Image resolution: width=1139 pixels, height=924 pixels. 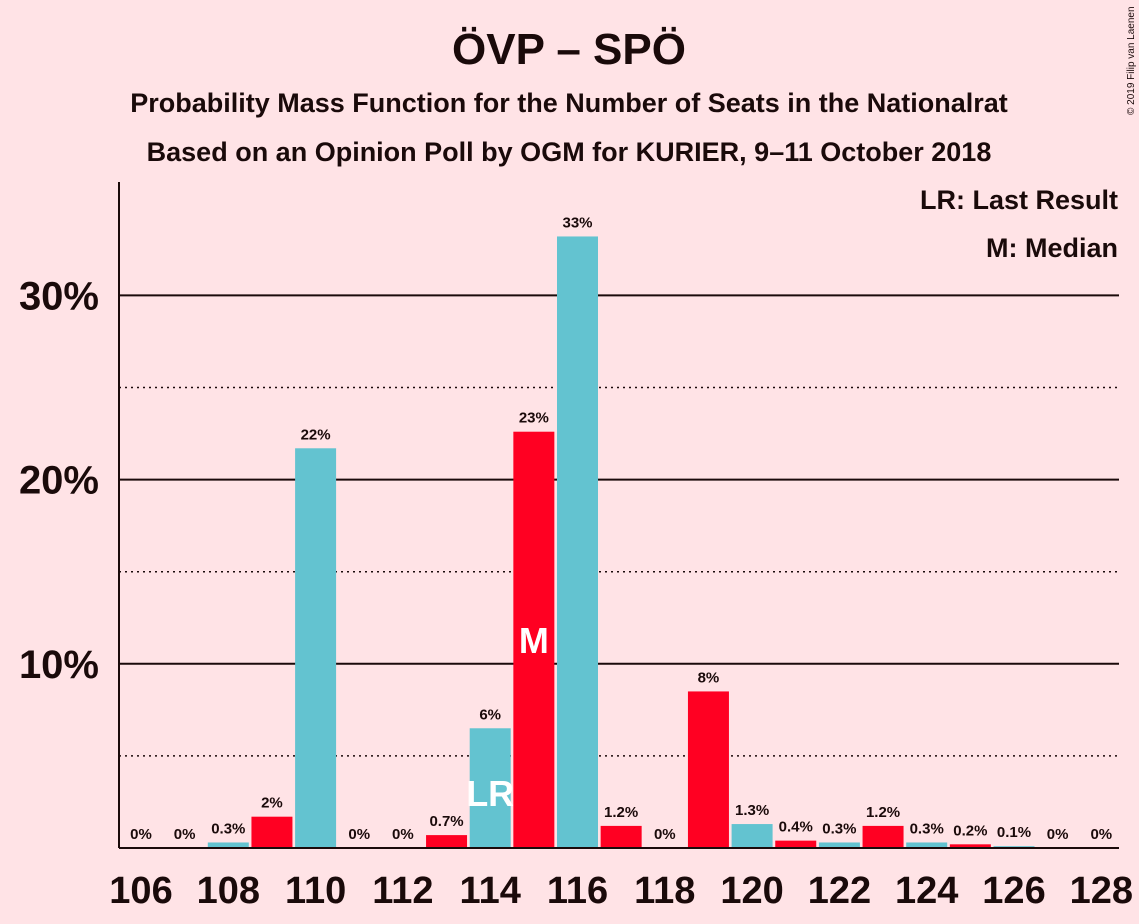 What do you see at coordinates (1019, 200) in the screenshot?
I see `legend-last-result: LR: Last Result` at bounding box center [1019, 200].